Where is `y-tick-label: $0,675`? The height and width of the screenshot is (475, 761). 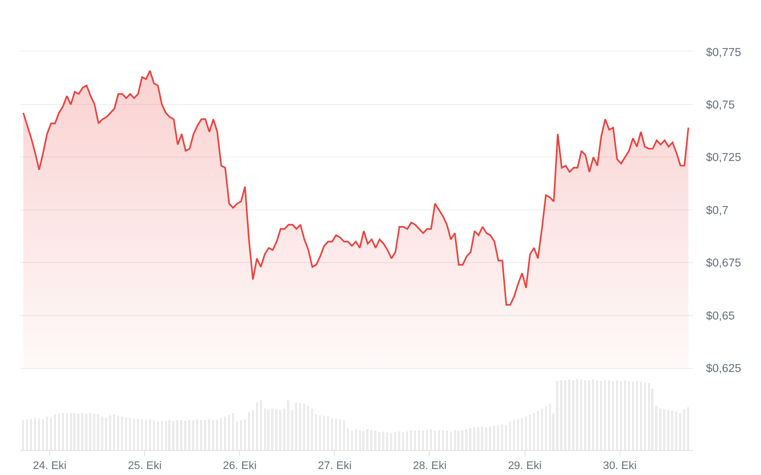
y-tick-label: $0,675 is located at coordinates (724, 264).